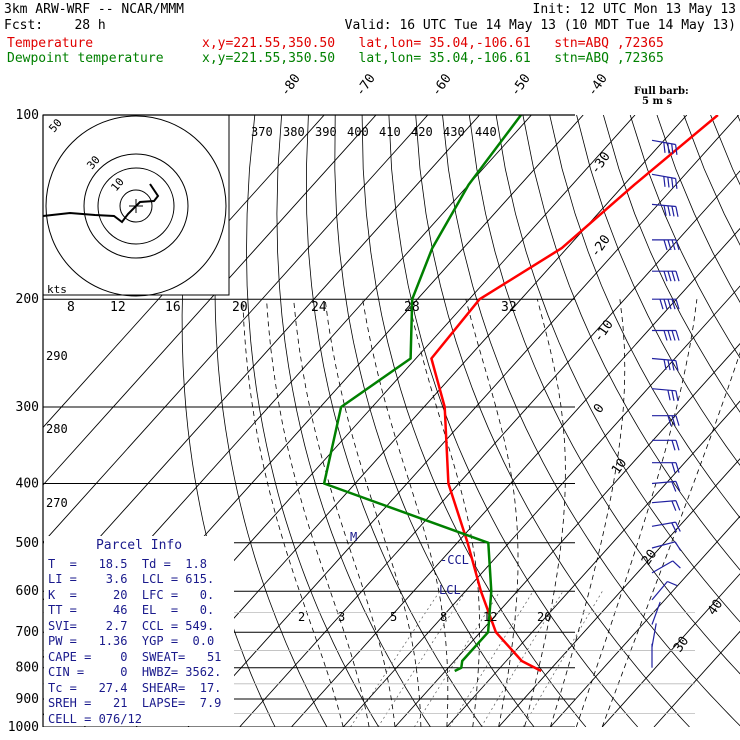  Describe the element at coordinates (521, 85) in the screenshot. I see `isotherm-label: -50` at that location.